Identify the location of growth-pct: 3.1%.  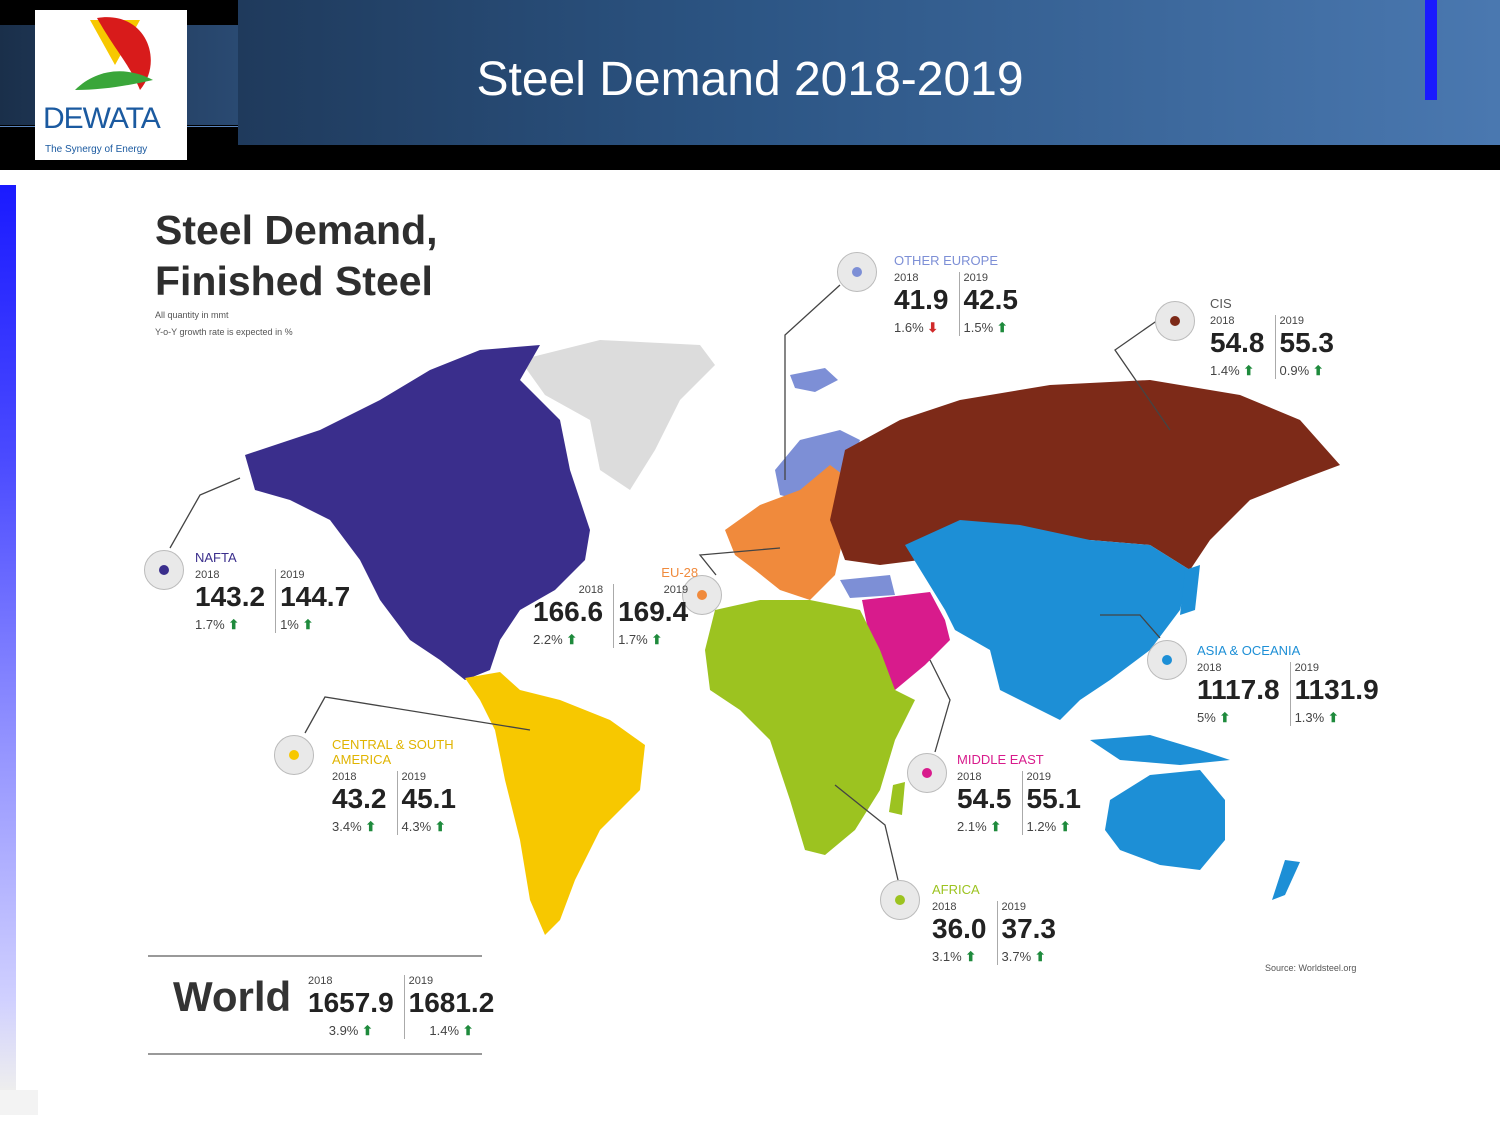
(947, 956).